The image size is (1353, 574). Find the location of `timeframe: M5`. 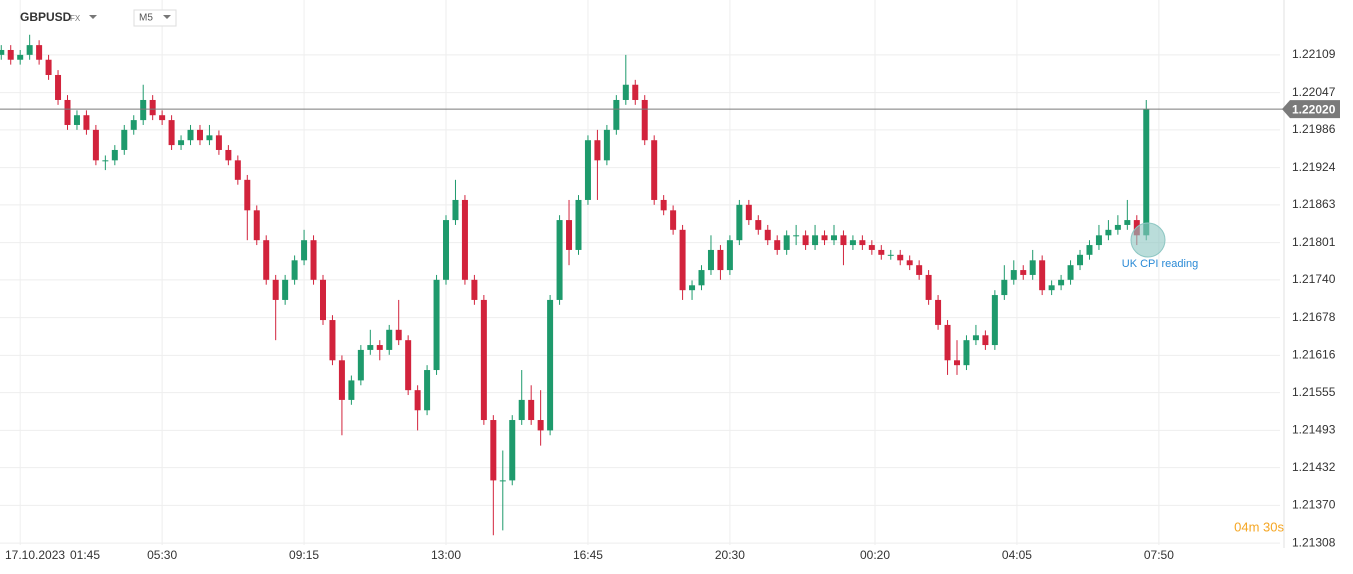

timeframe: M5 is located at coordinates (146, 18).